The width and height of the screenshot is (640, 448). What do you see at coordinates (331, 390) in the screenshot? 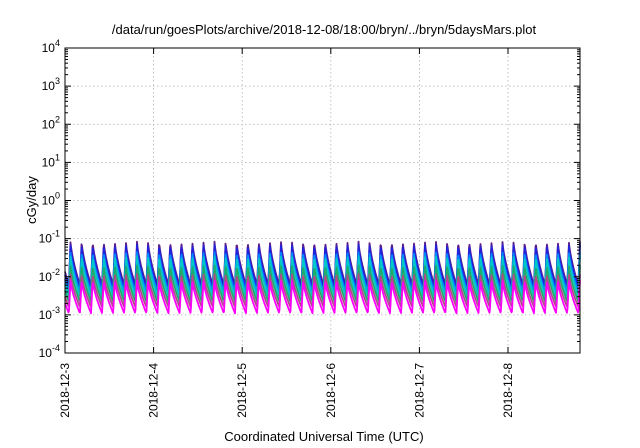
I see `x-tick-label: 2018-12-6` at bounding box center [331, 390].